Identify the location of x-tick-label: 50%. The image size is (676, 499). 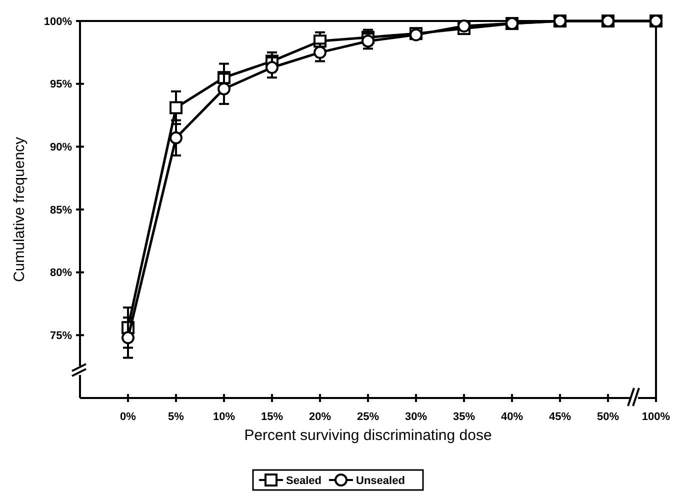
(608, 417).